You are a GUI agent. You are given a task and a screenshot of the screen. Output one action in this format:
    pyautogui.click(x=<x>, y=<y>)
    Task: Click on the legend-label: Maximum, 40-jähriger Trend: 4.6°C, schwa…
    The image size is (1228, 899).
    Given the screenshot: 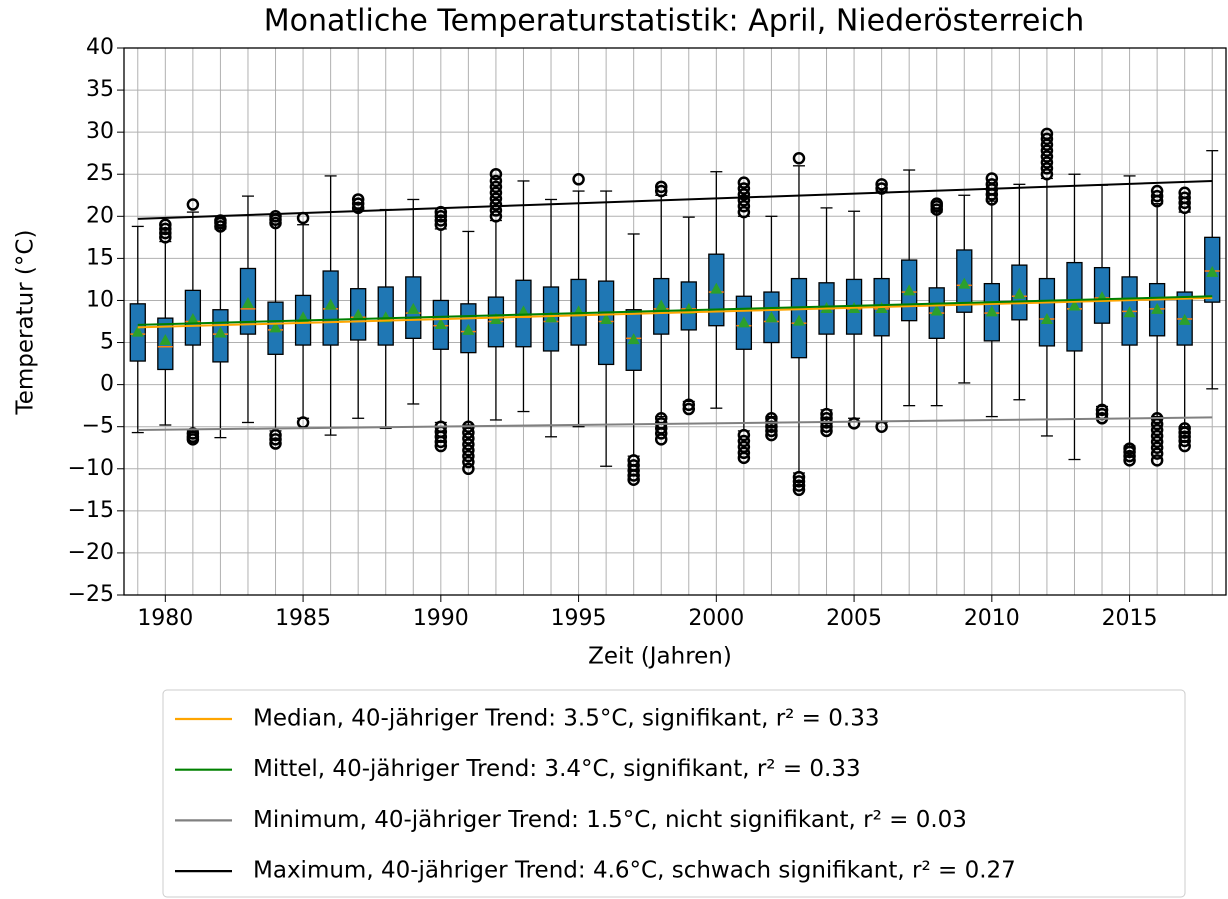 What is the action you would take?
    pyautogui.click(x=634, y=871)
    